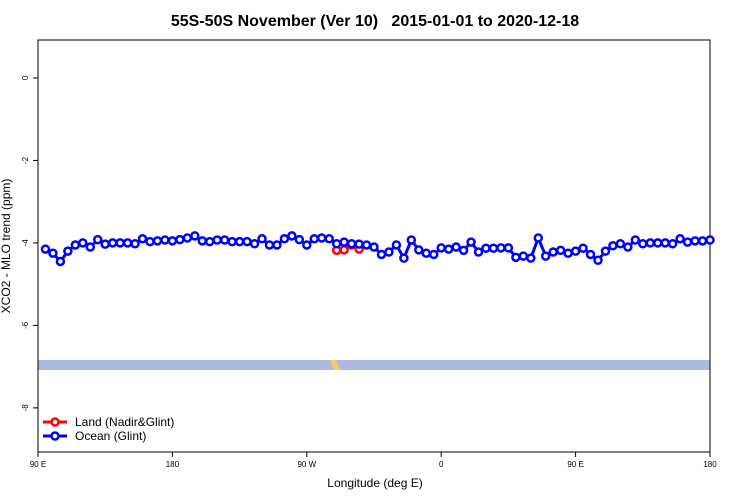  Describe the element at coordinates (374, 483) in the screenshot. I see `x-axis-label: Longitude (deg E)` at that location.